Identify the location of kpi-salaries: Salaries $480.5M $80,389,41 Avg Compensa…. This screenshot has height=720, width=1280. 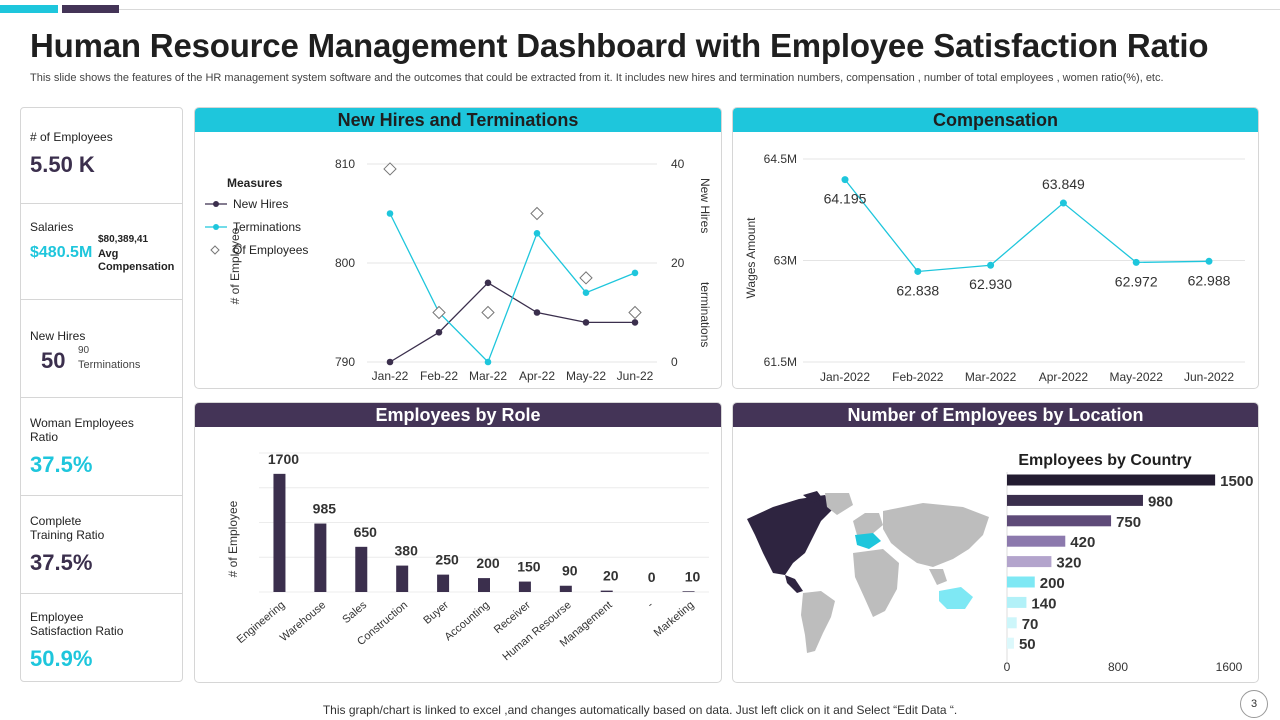
(101, 252).